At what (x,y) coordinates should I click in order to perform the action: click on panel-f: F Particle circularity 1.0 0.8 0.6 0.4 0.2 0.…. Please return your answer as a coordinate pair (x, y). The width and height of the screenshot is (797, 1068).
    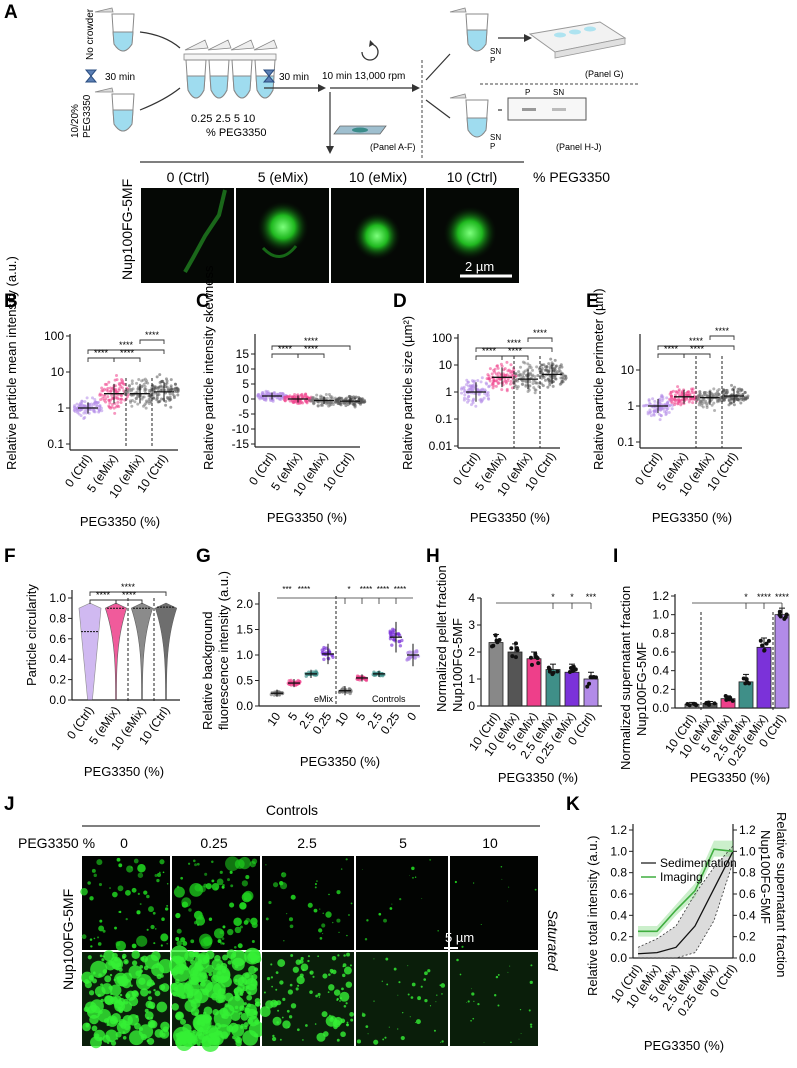
    Looking at the image, I should click on (92, 662).